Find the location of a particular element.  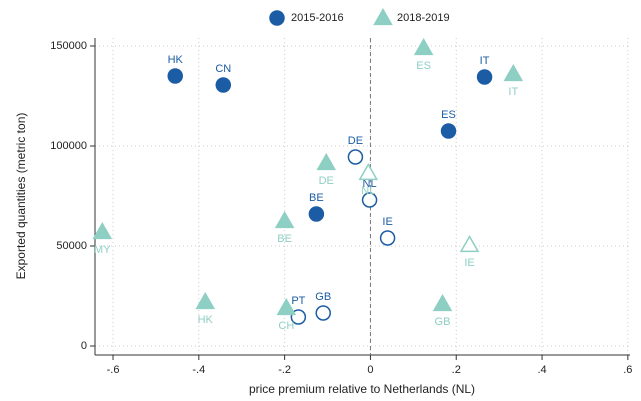

x-tick-label: .6 is located at coordinates (627, 370).